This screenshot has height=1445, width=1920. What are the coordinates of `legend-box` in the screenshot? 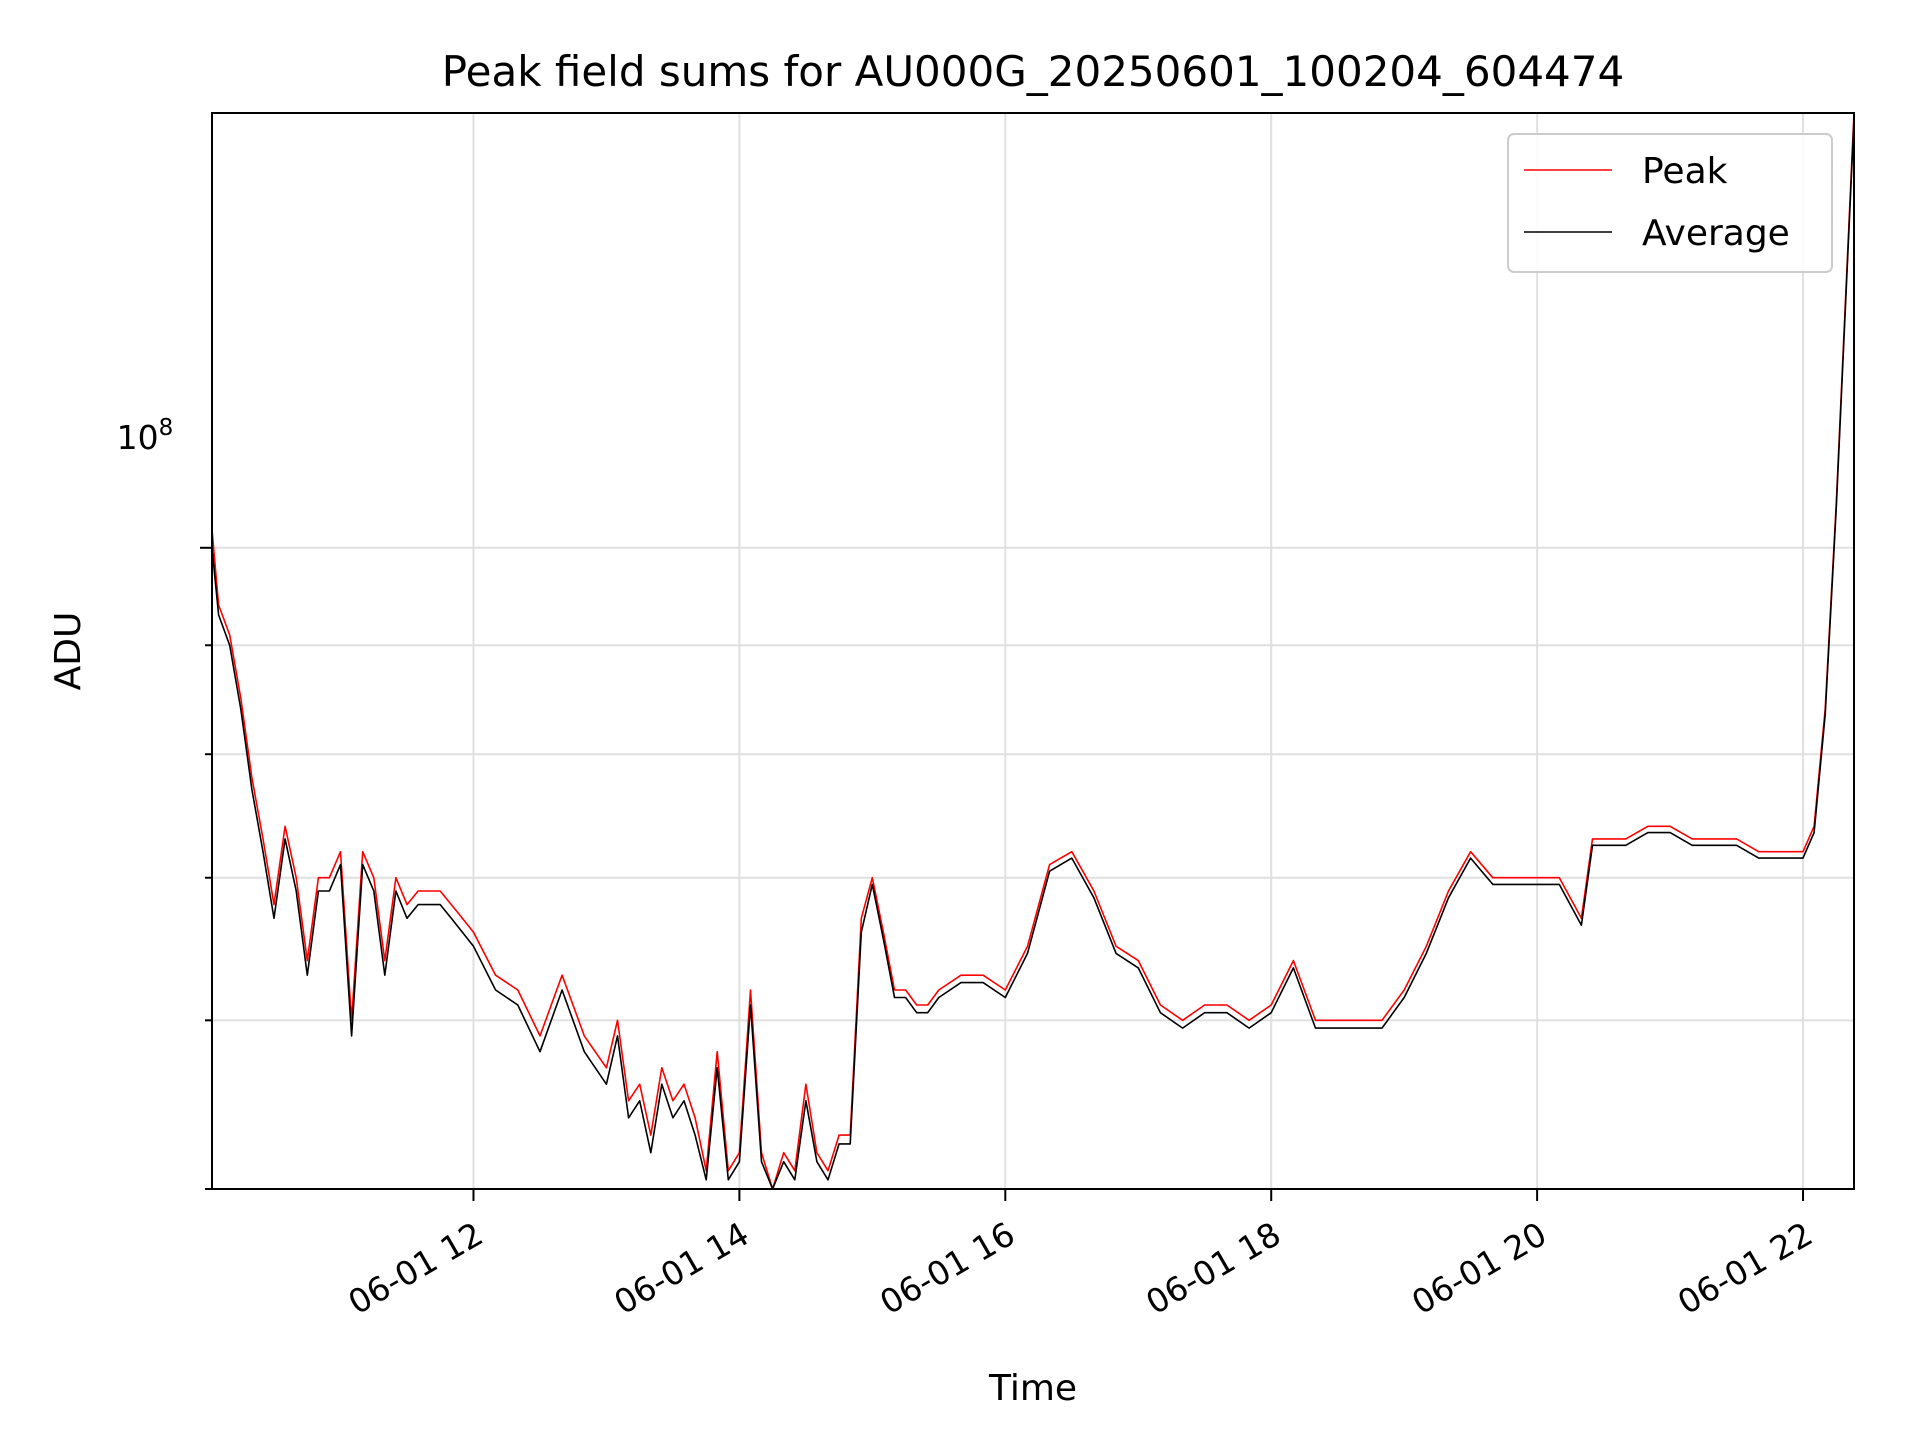 It's located at (1670, 203).